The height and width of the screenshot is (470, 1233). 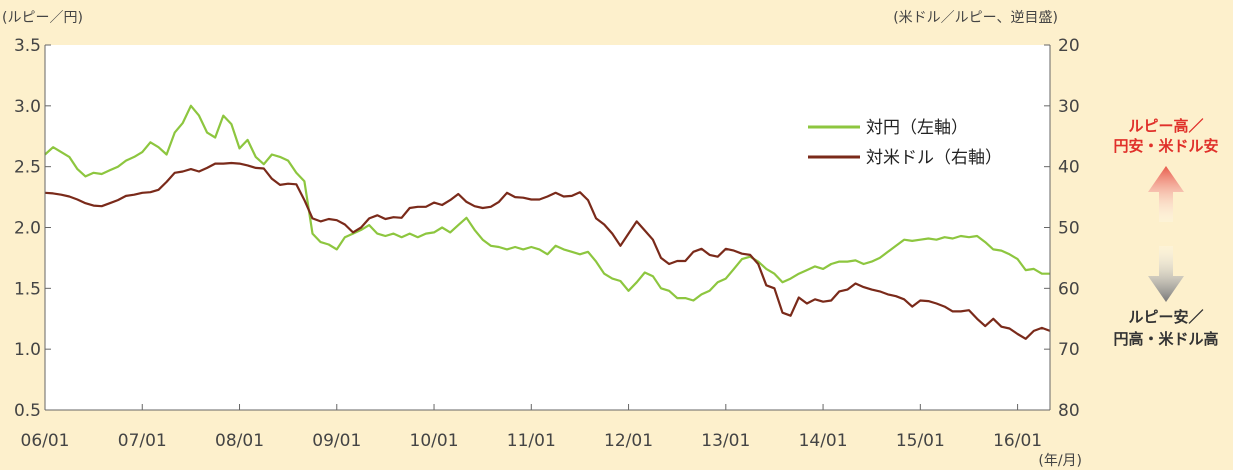 What do you see at coordinates (934, 158) in the screenshot?
I see `legend-label-usd: 対米ドル（右軸）` at bounding box center [934, 158].